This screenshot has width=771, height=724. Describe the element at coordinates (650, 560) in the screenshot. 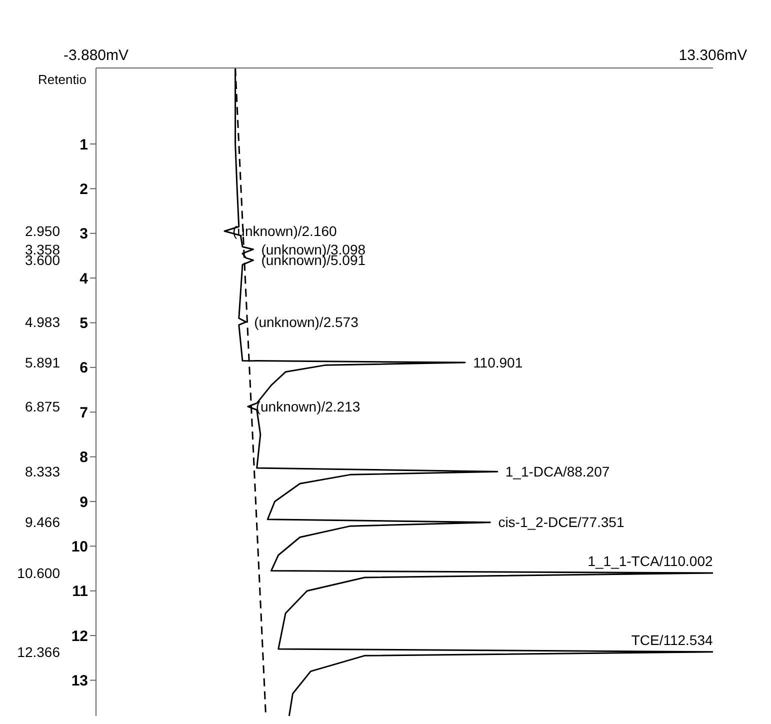

I see `annotation: 1_1_1-TCA/110.002` at that location.